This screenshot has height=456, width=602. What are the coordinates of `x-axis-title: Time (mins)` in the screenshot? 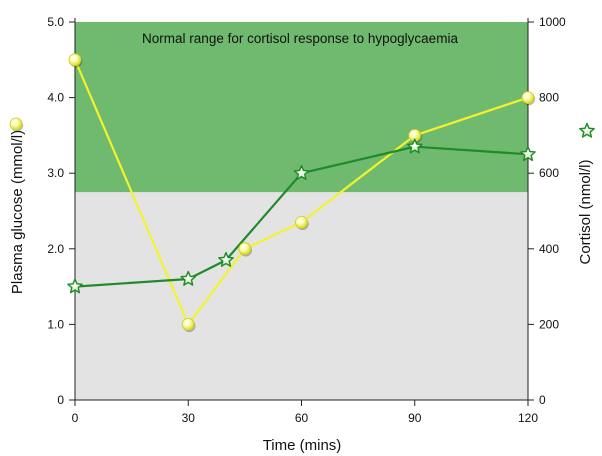 It's located at (302, 445).